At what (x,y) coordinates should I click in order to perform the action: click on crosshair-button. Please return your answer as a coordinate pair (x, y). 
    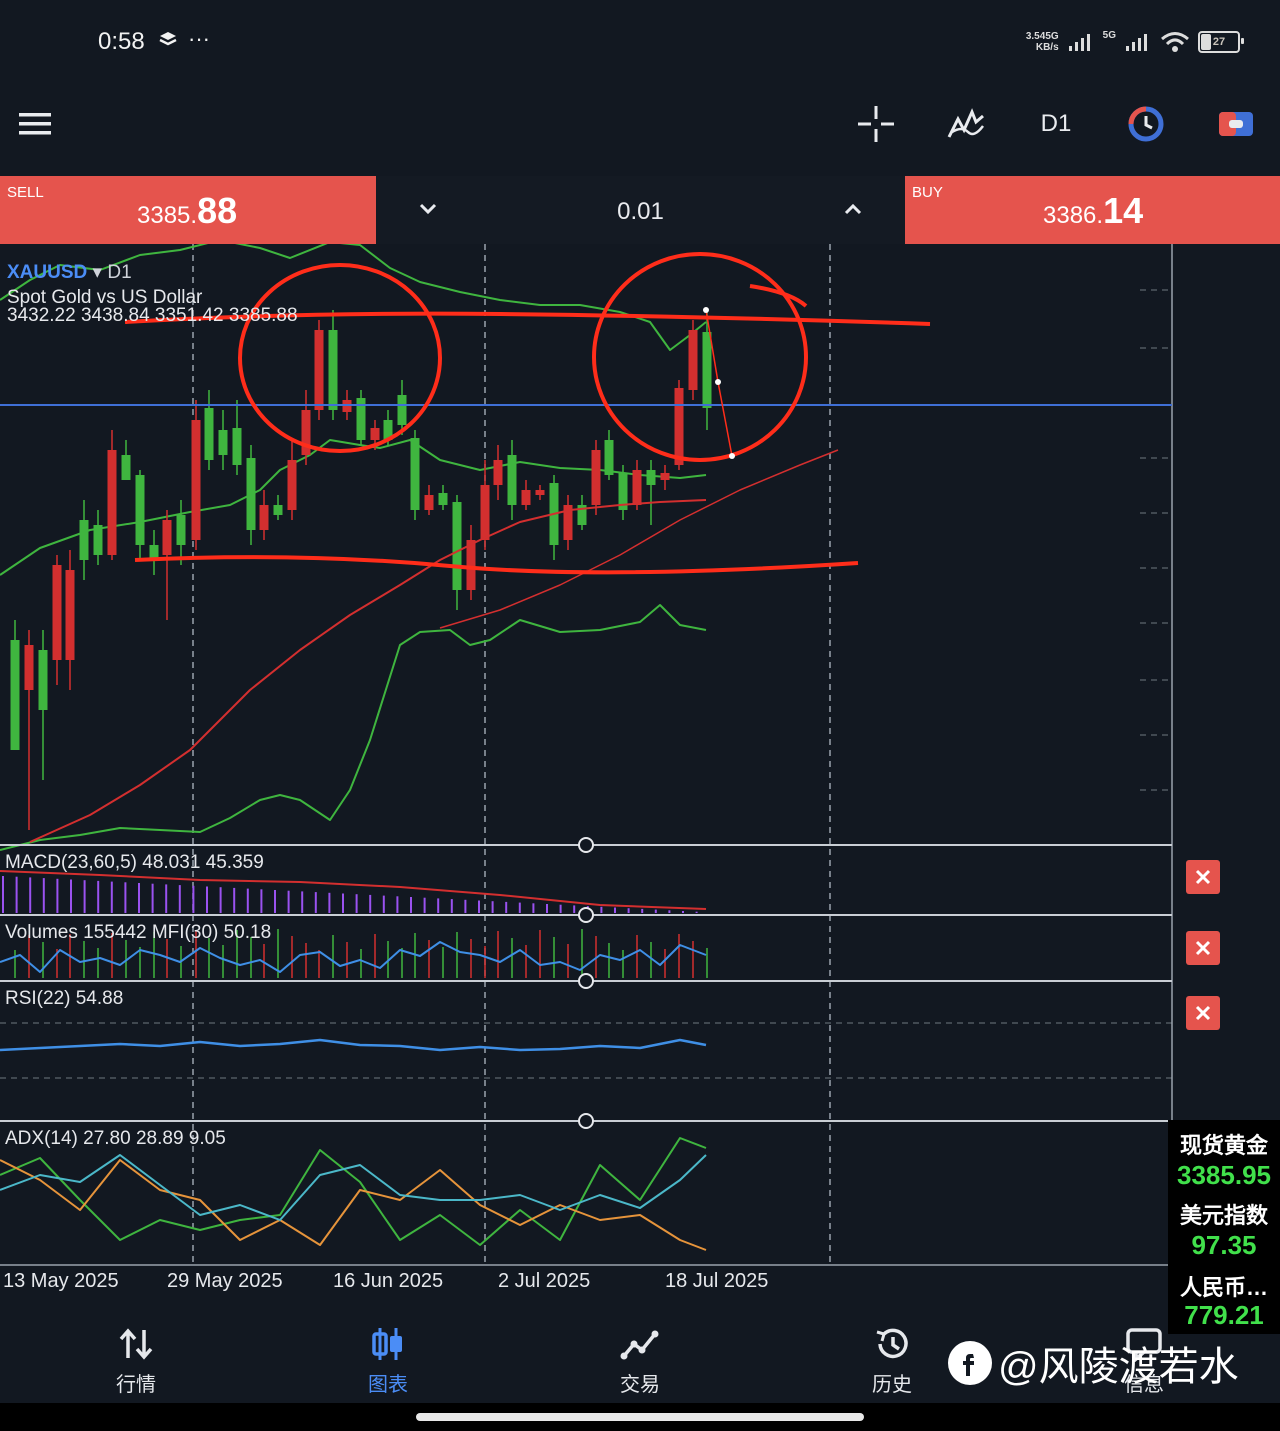
    Looking at the image, I should click on (876, 124).